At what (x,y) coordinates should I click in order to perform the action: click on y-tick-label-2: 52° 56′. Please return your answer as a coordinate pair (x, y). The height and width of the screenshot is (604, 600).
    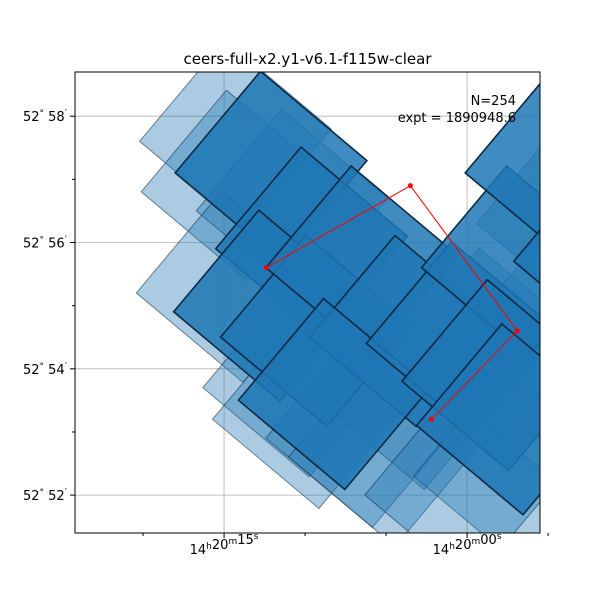
    Looking at the image, I should click on (45, 243).